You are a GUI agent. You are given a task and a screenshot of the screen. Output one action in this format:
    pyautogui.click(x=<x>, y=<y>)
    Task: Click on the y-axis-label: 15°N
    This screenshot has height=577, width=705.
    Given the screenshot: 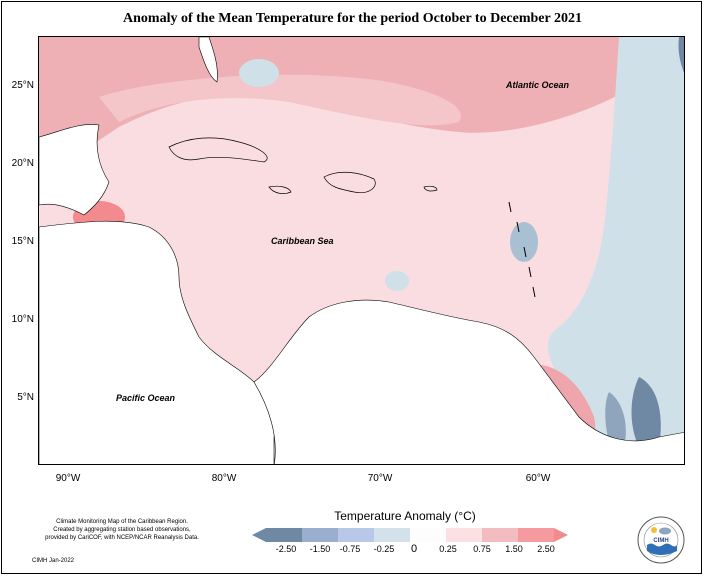 What is the action you would take?
    pyautogui.click(x=22, y=241)
    